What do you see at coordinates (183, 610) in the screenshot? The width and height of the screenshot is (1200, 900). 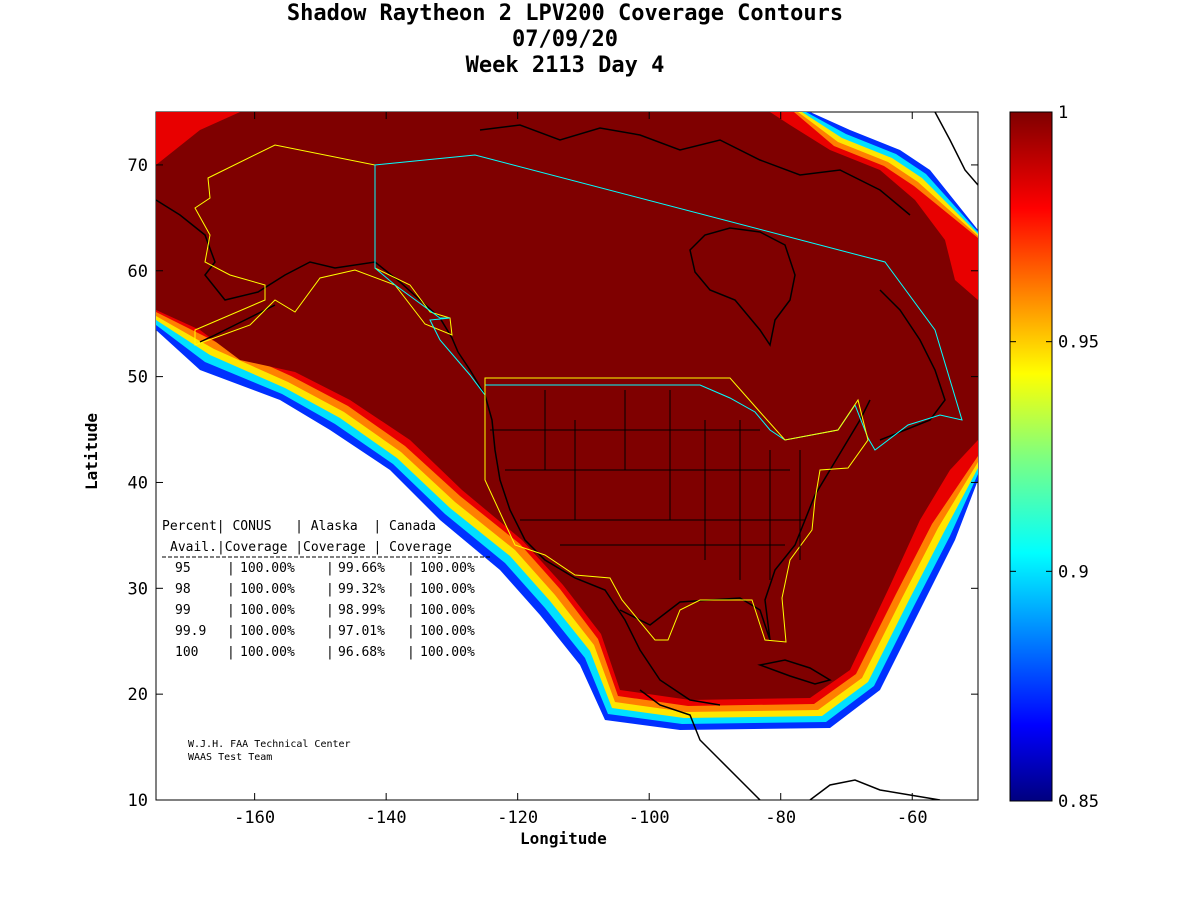 I see `row-percent: 99` at bounding box center [183, 610].